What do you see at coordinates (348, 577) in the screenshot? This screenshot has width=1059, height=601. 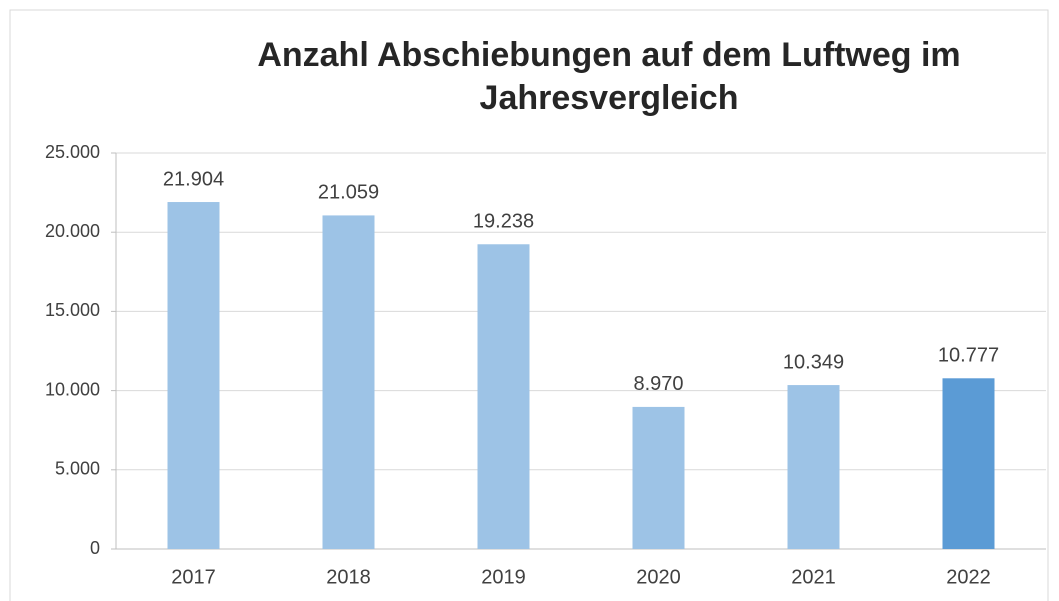 I see `x-tick-label: 2018` at bounding box center [348, 577].